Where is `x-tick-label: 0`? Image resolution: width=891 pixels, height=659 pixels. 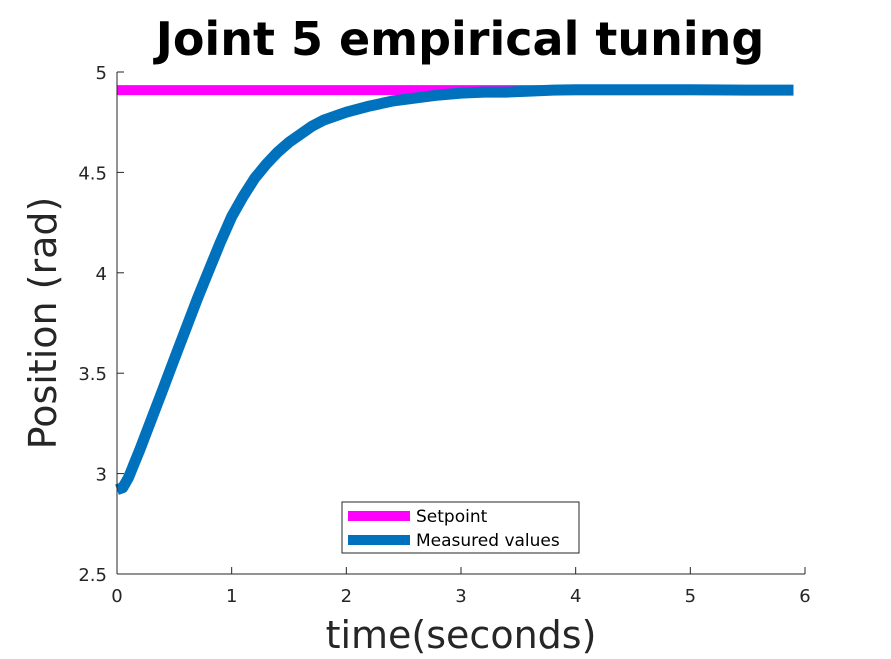 x-tick-label: 0 is located at coordinates (116, 596).